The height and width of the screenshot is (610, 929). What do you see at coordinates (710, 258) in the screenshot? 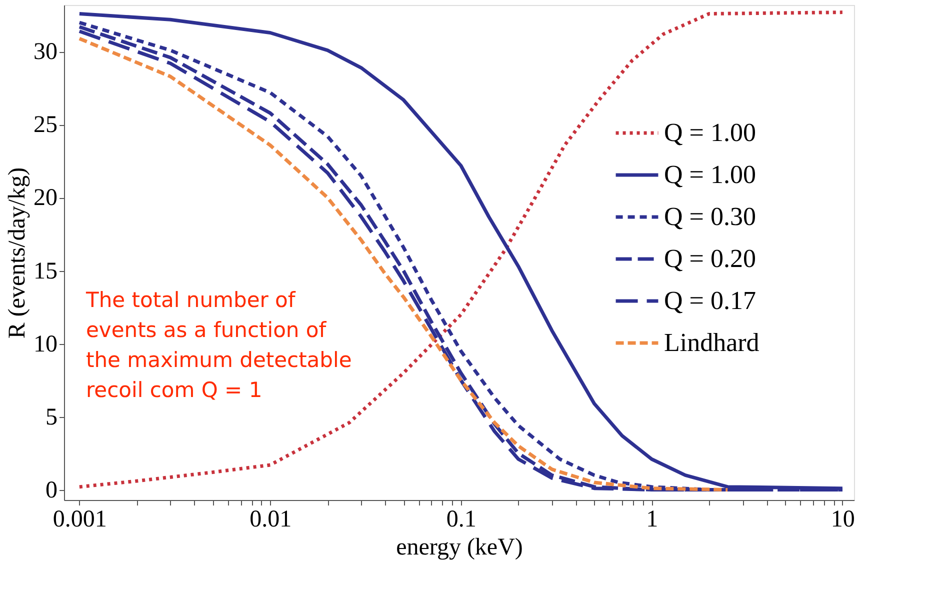
I see `legend-label: Q = 0.20` at bounding box center [710, 258].